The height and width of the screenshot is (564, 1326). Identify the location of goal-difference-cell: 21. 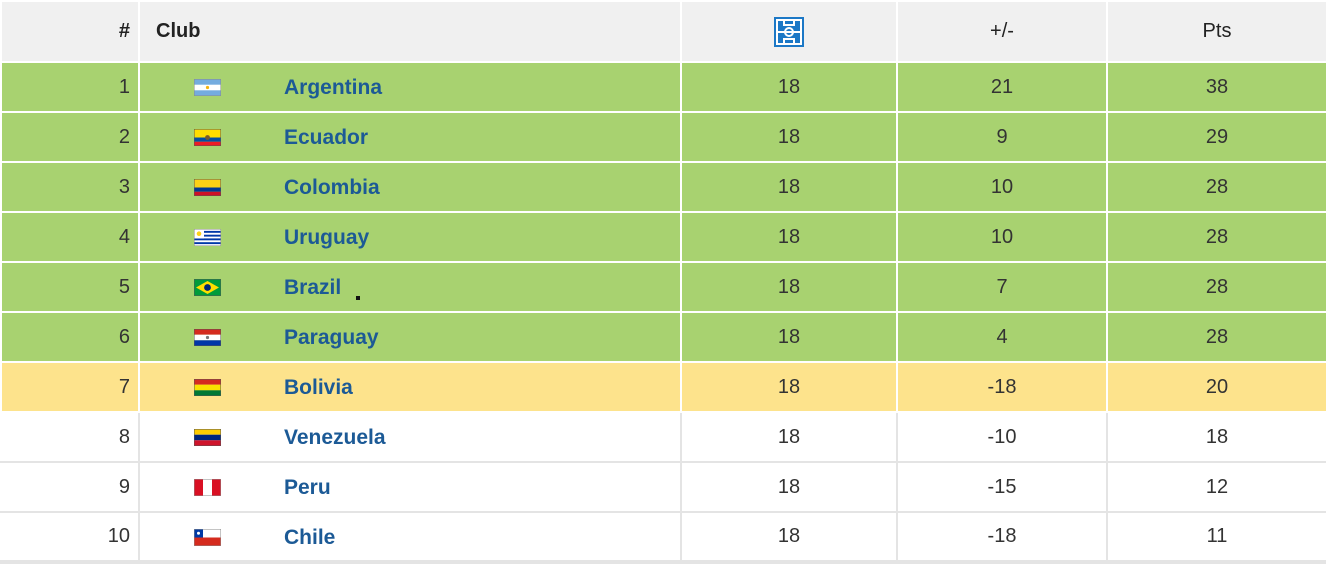
(1002, 87).